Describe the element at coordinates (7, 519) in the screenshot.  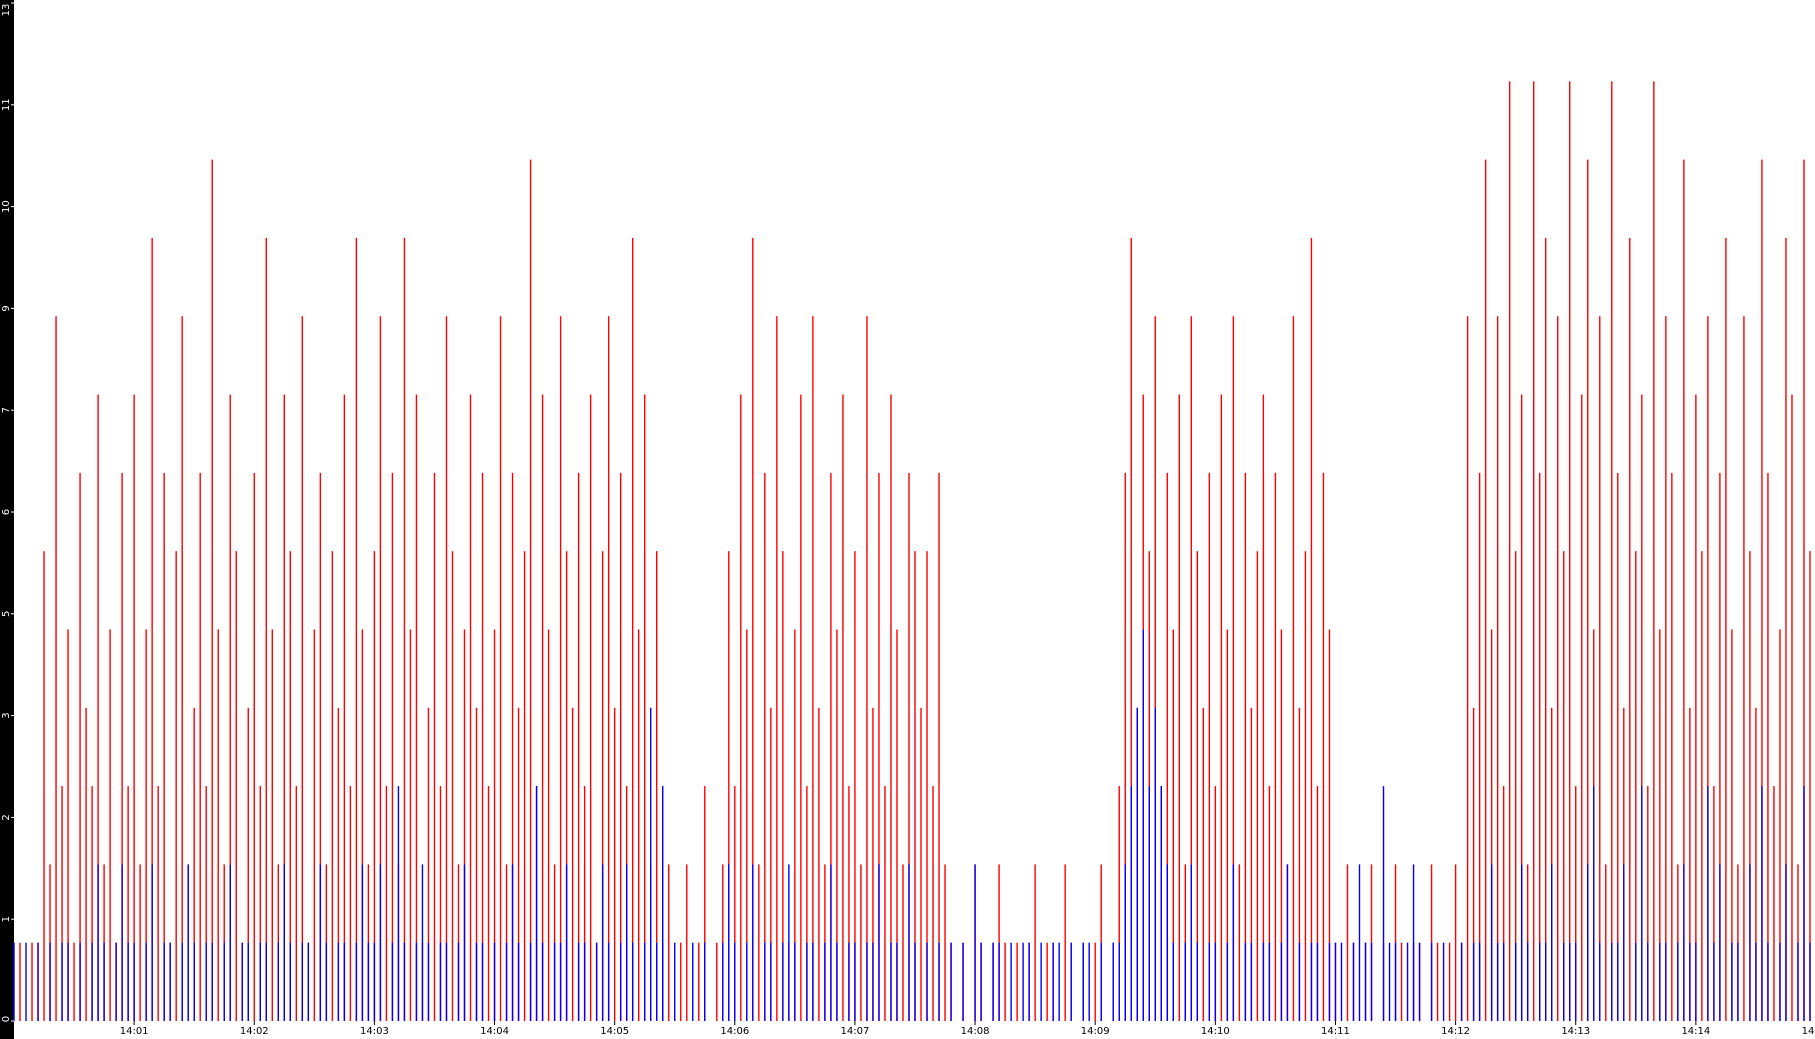
I see `y-axis-strip` at that location.